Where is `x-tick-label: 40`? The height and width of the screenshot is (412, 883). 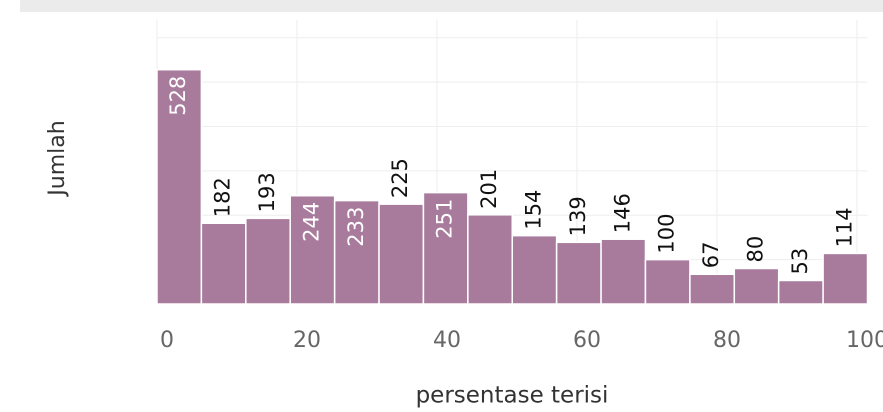
x-tick-label: 40 is located at coordinates (447, 340).